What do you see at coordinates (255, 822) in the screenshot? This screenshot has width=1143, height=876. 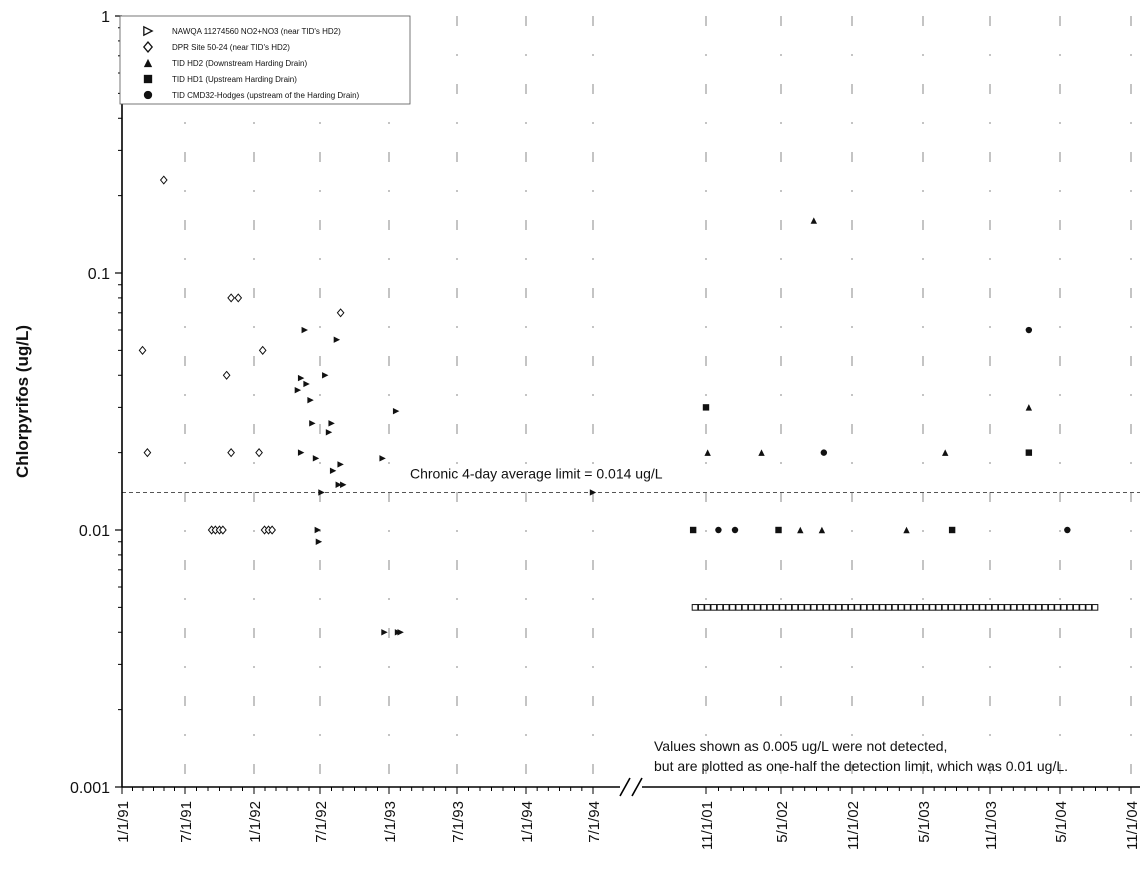 I see `x-tick-label: 1/1/92` at bounding box center [255, 822].